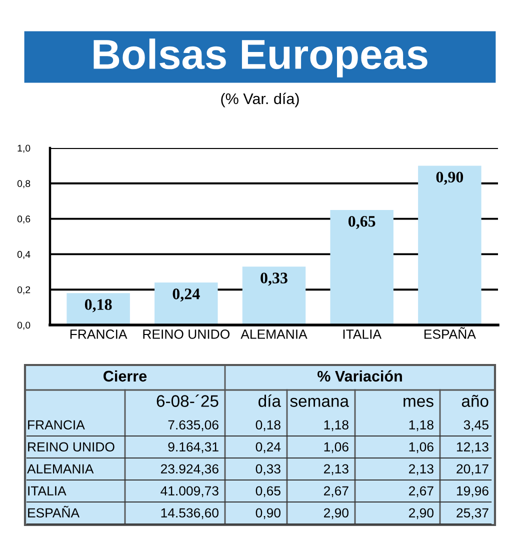 This screenshot has width=520, height=556. What do you see at coordinates (269, 400) in the screenshot?
I see `category-label: día` at bounding box center [269, 400].